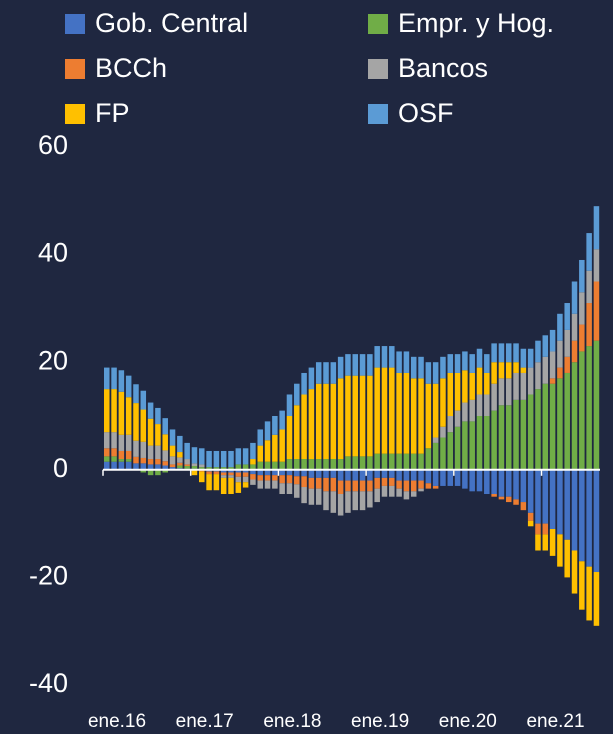  What do you see at coordinates (53, 145) in the screenshot?
I see `y-tick-label: 60` at bounding box center [53, 145].